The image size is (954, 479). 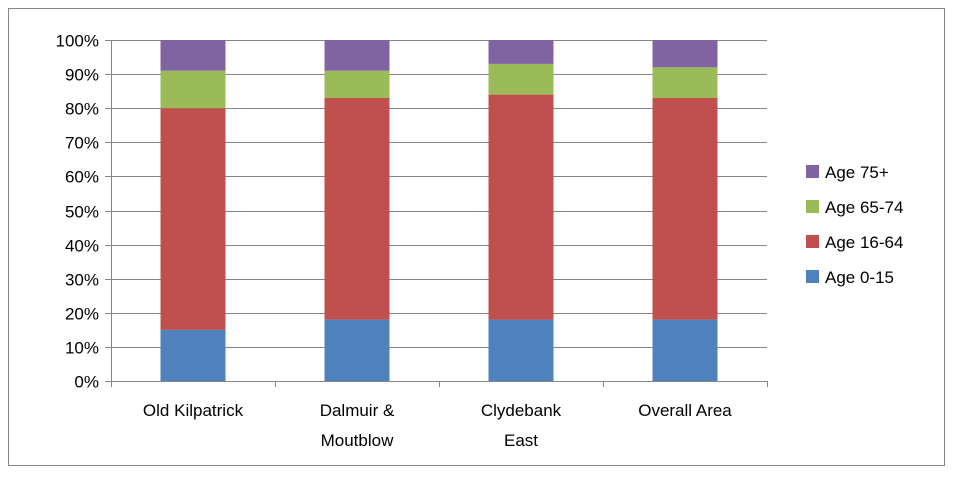 I want to click on x-tick-label: Old Kilpatrick, so click(x=193, y=410).